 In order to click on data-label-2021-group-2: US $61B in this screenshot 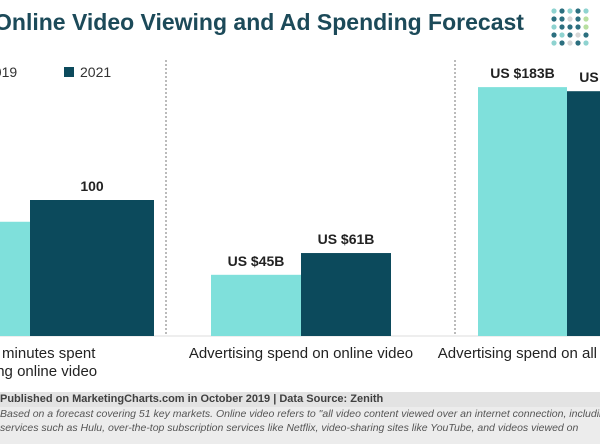, I will do `click(346, 239)`.